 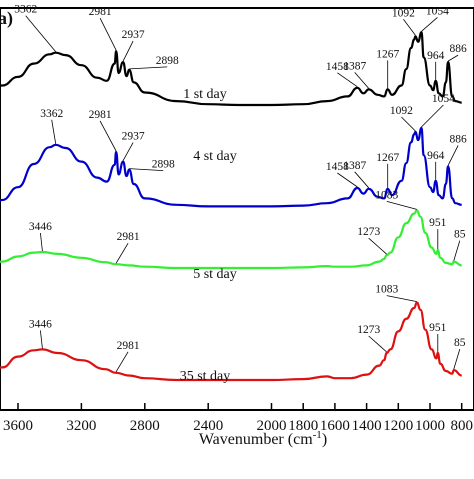 I want to click on peak-label-21: 964, so click(x=436, y=156).